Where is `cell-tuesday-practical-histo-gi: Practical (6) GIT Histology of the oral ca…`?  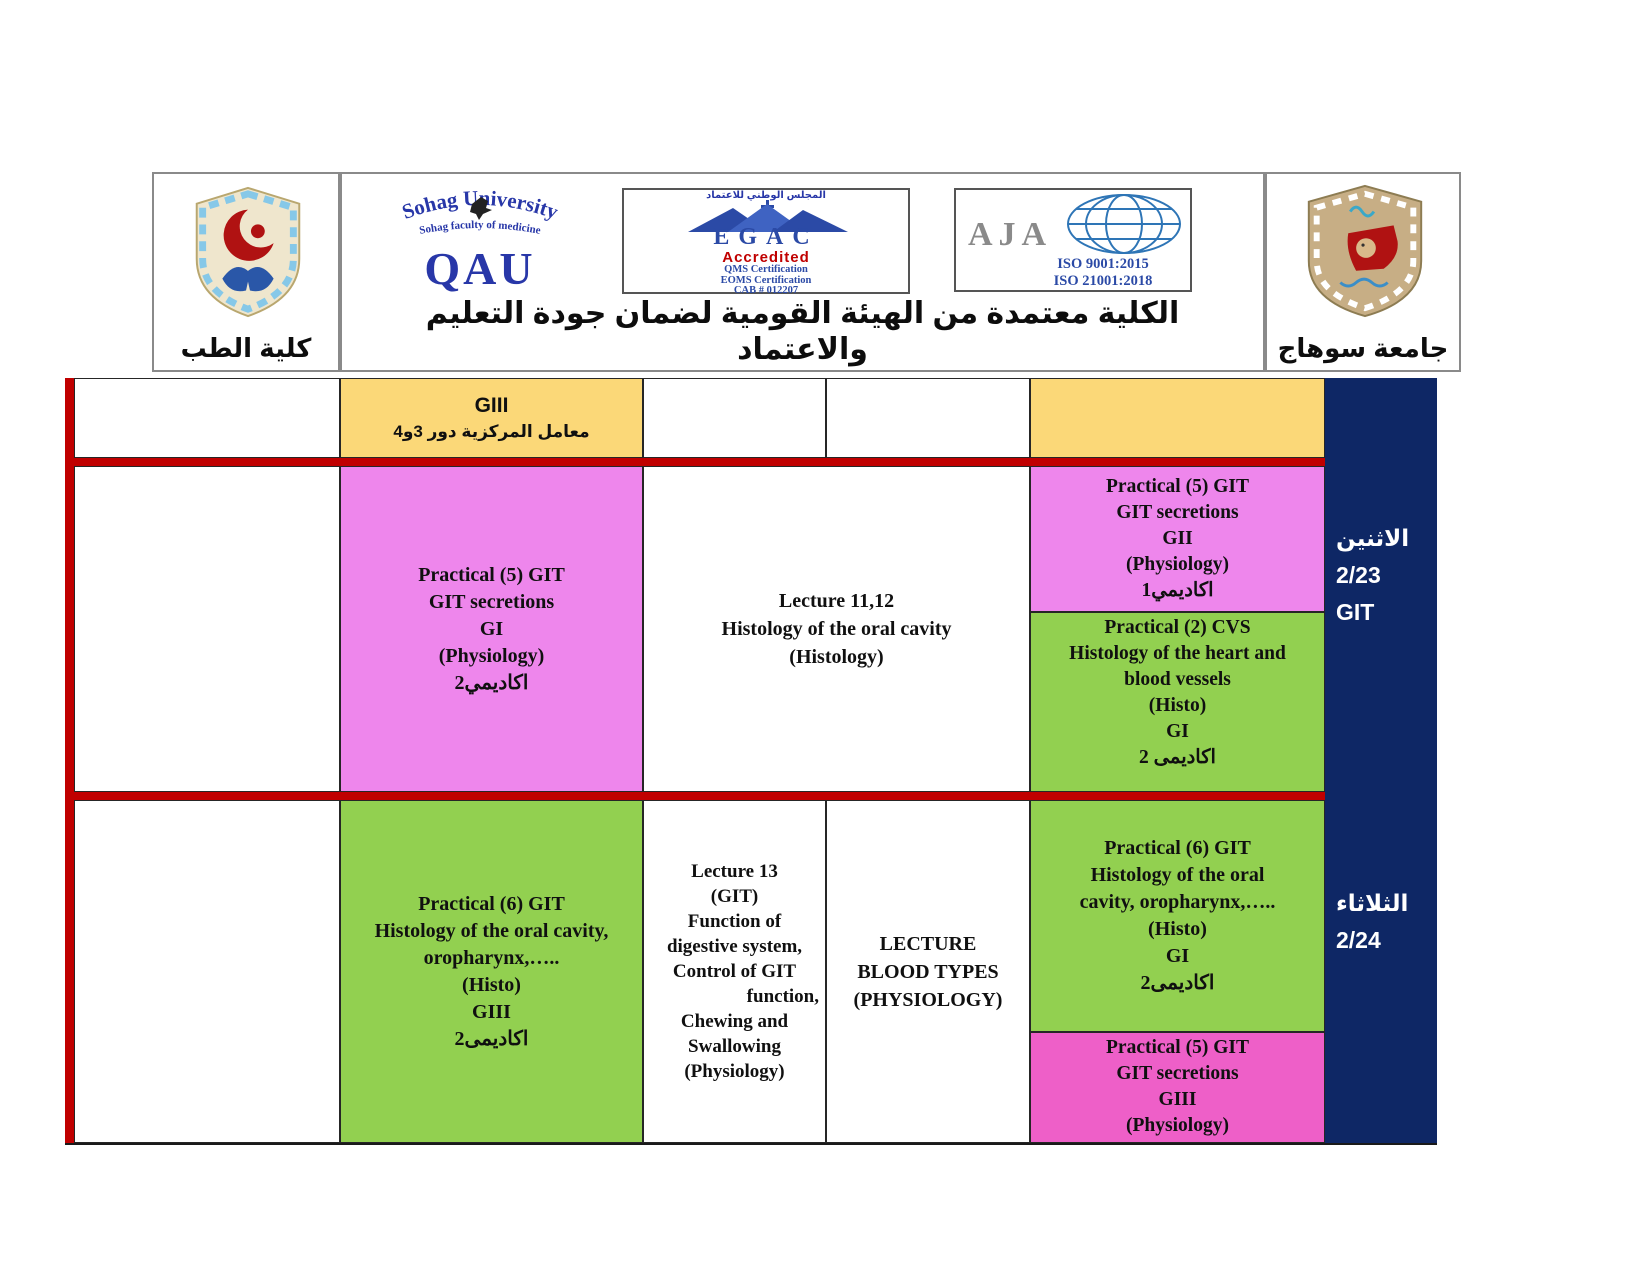
cell-tuesday-practical-histo-gi: Practical (6) GIT Histology of the oral ca… is located at coordinates (1177, 916).